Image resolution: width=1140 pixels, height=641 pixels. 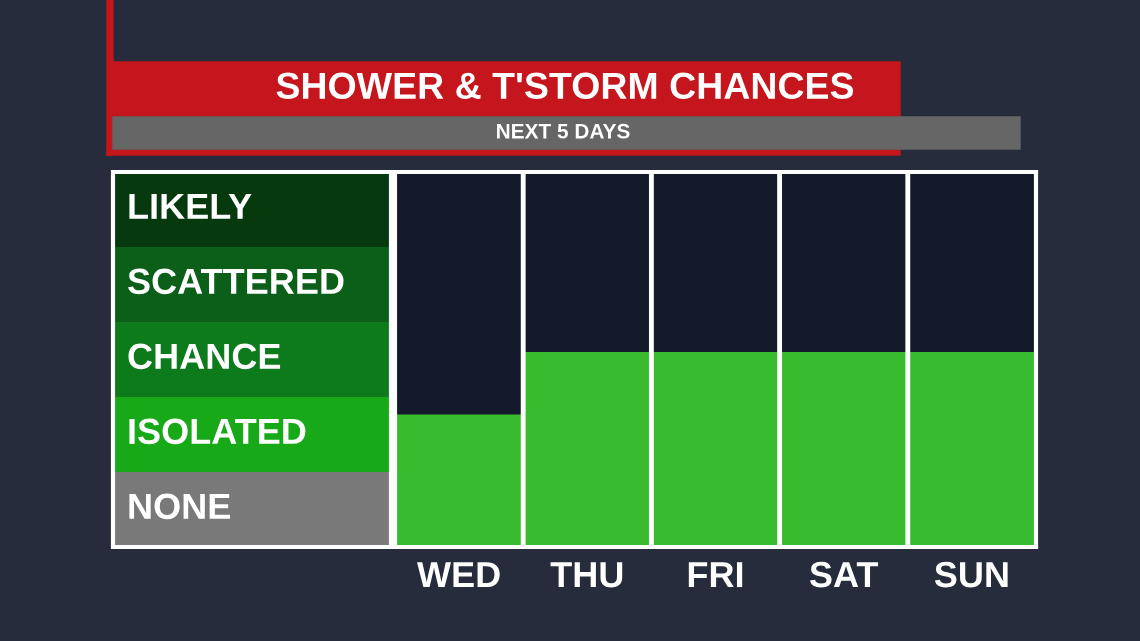 I want to click on chart-subtitle: NEXT 5 DAYS, so click(x=563, y=131).